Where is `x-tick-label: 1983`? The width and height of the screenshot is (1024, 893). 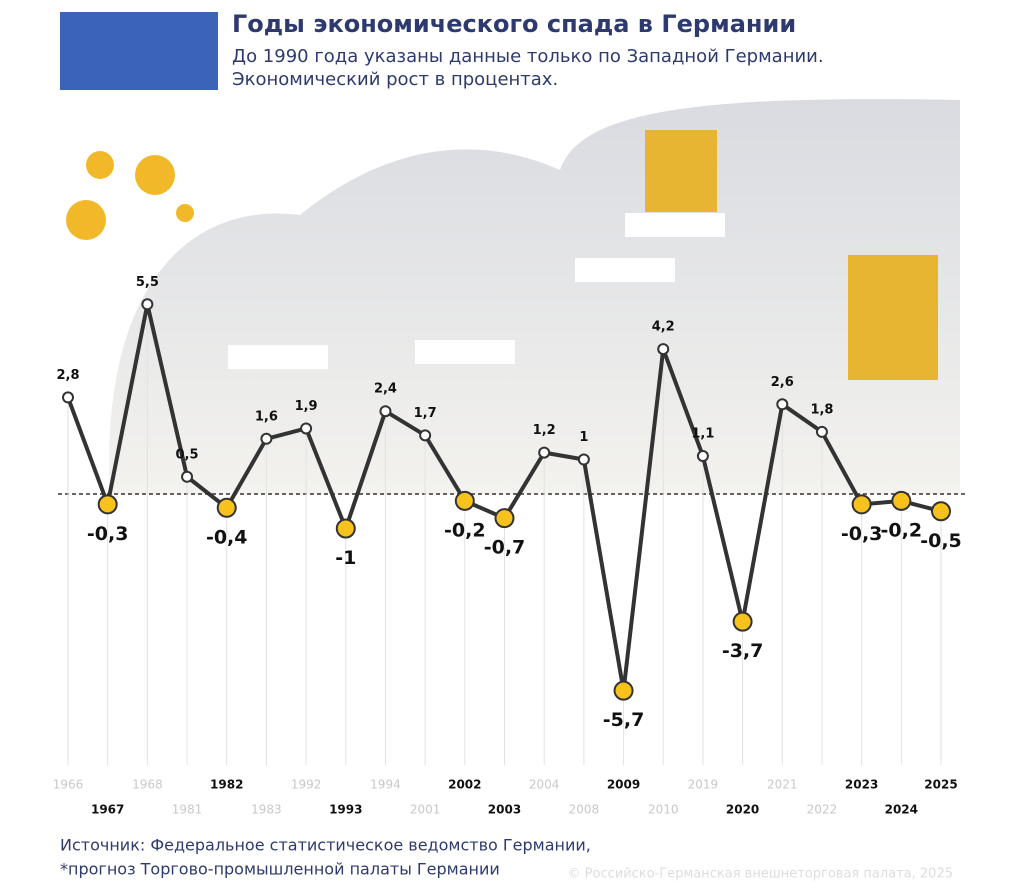 x-tick-label: 1983 is located at coordinates (266, 810).